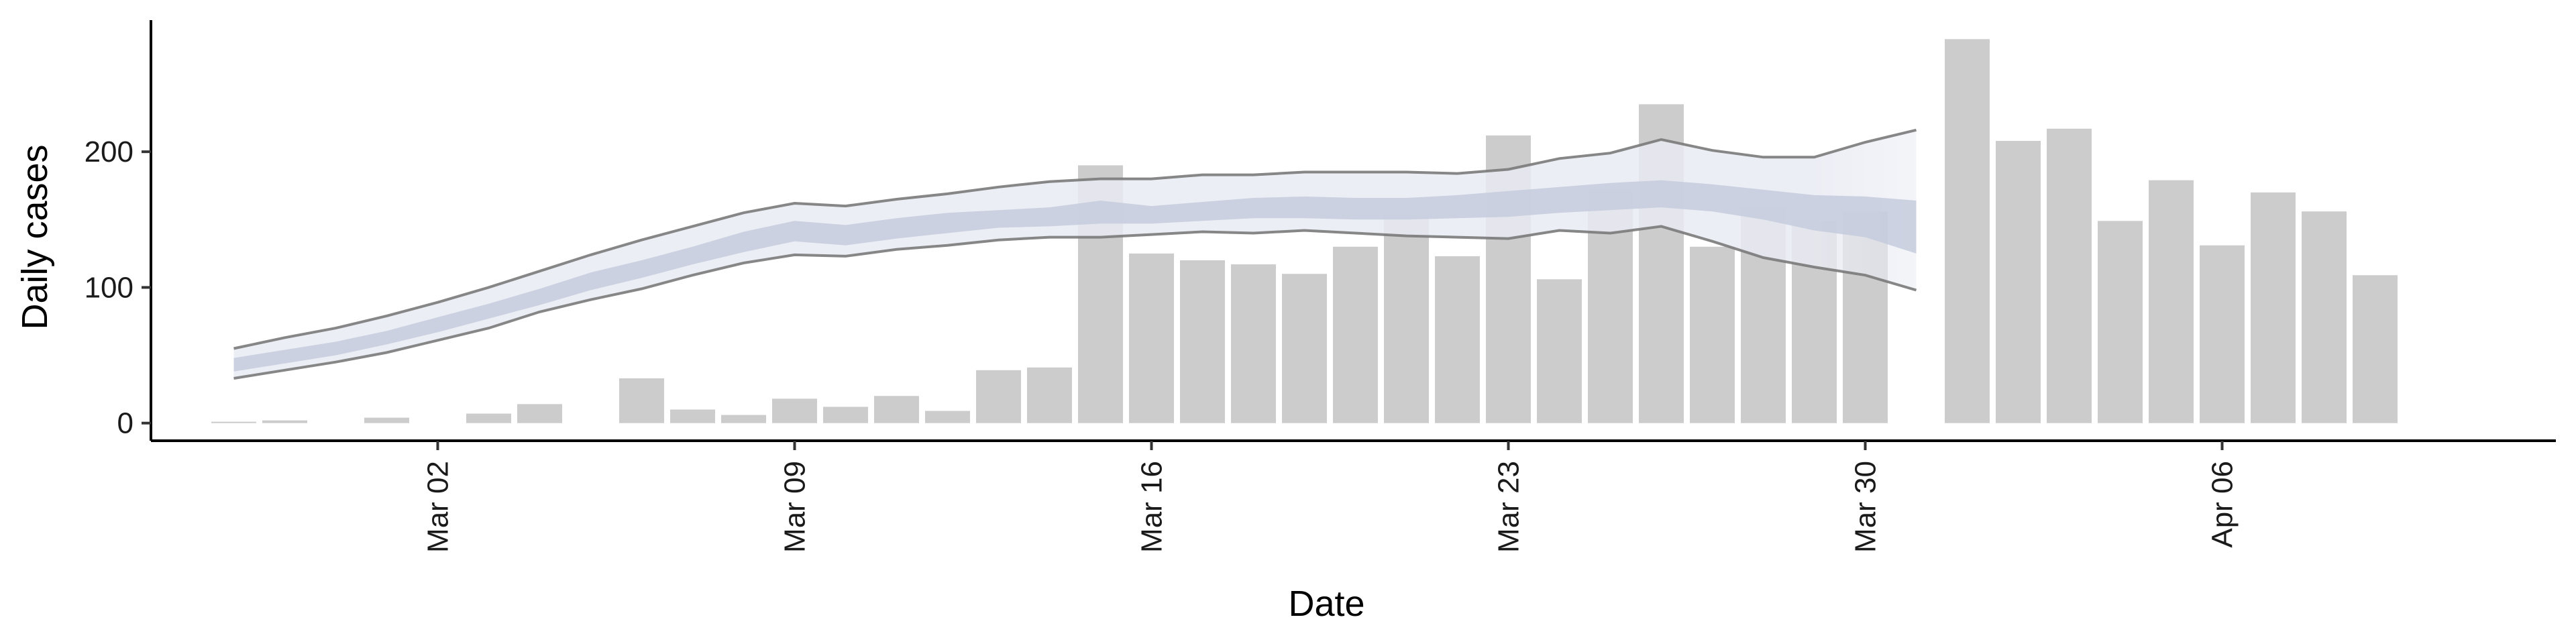 This screenshot has height=644, width=2576. What do you see at coordinates (795, 507) in the screenshot?
I see `x-tick-label: Mar 09` at bounding box center [795, 507].